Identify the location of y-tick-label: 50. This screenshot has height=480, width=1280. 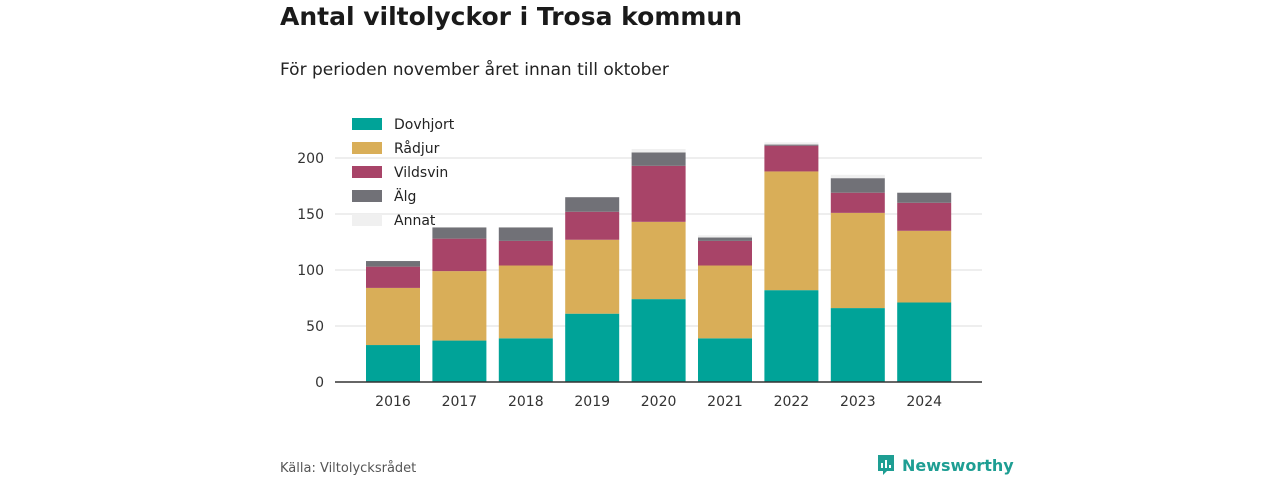
(315, 327).